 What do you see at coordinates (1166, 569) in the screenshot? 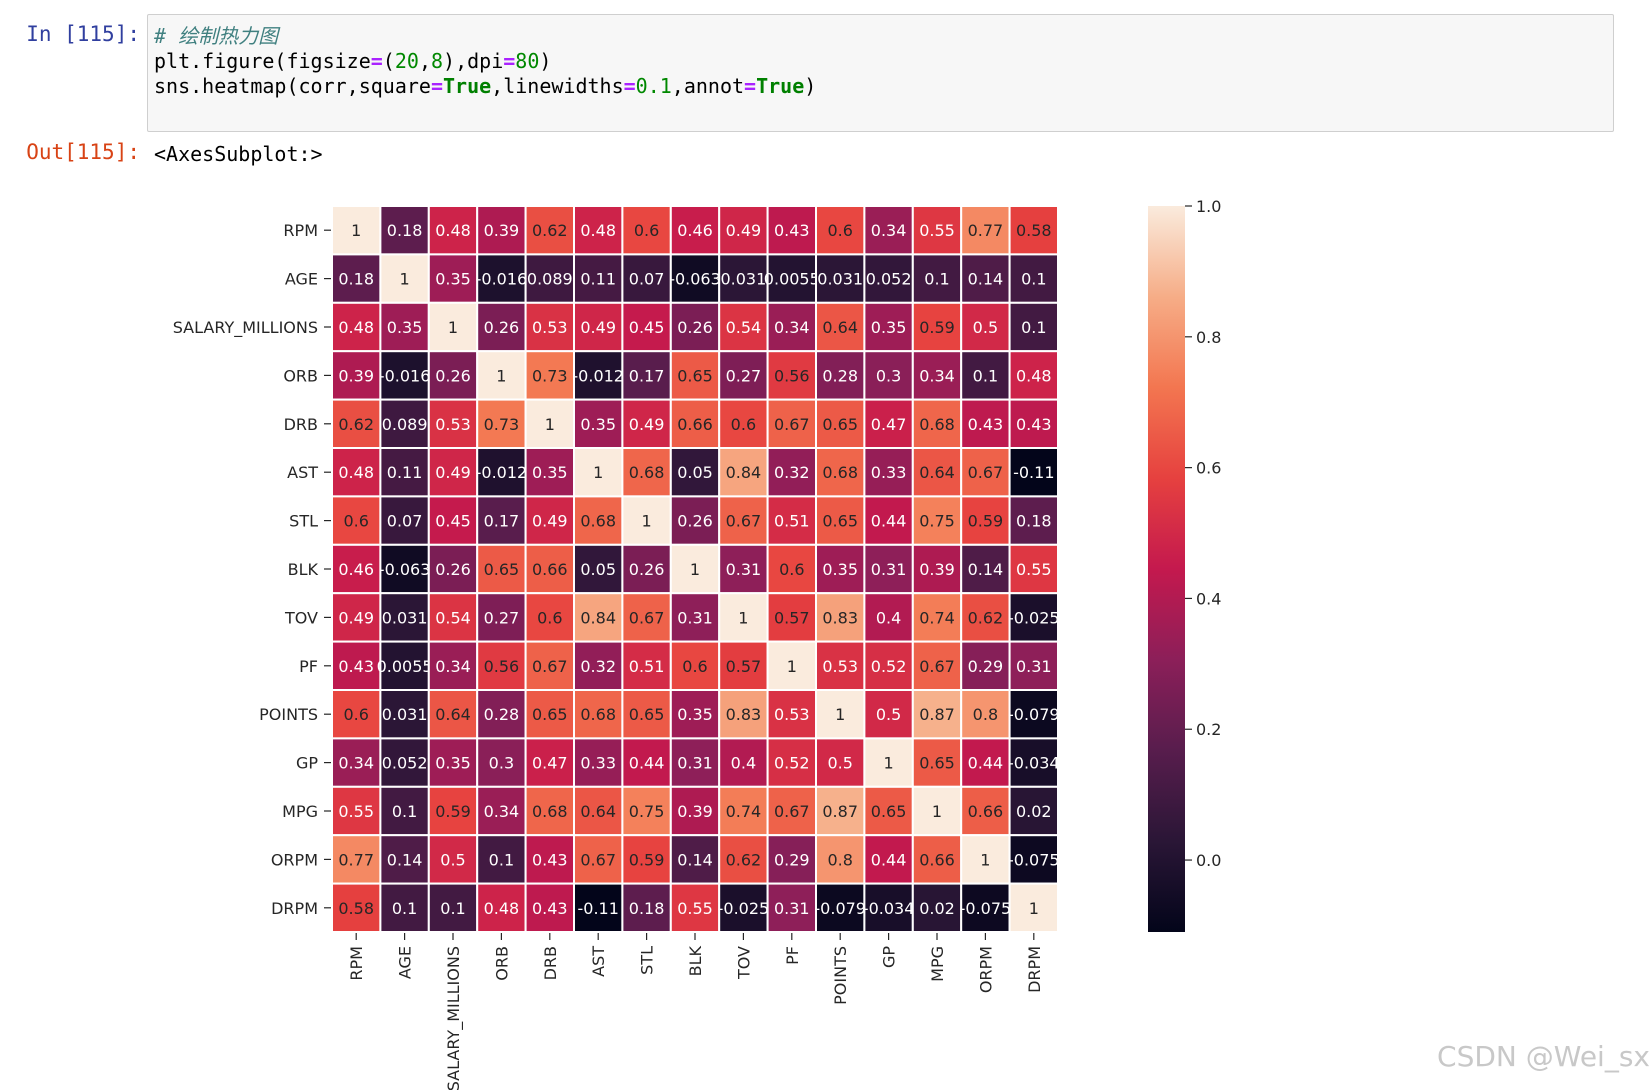
I see `colorbar` at bounding box center [1166, 569].